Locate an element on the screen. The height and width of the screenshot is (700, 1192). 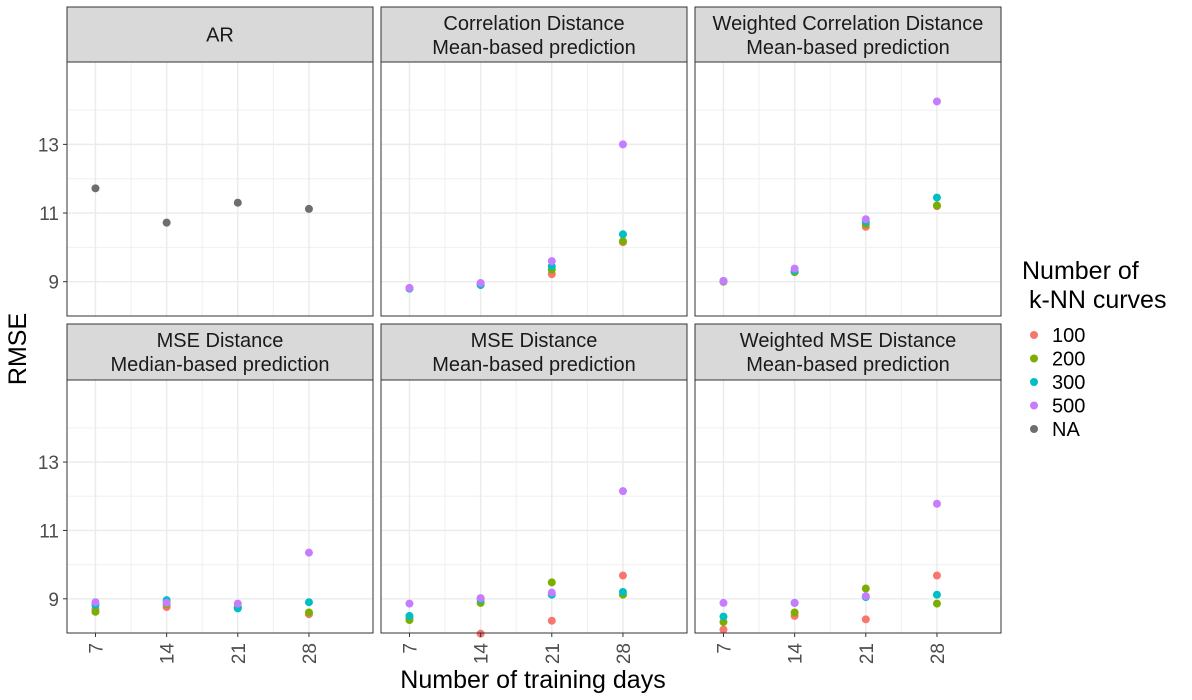
data-point-NA-x14 is located at coordinates (166, 222).